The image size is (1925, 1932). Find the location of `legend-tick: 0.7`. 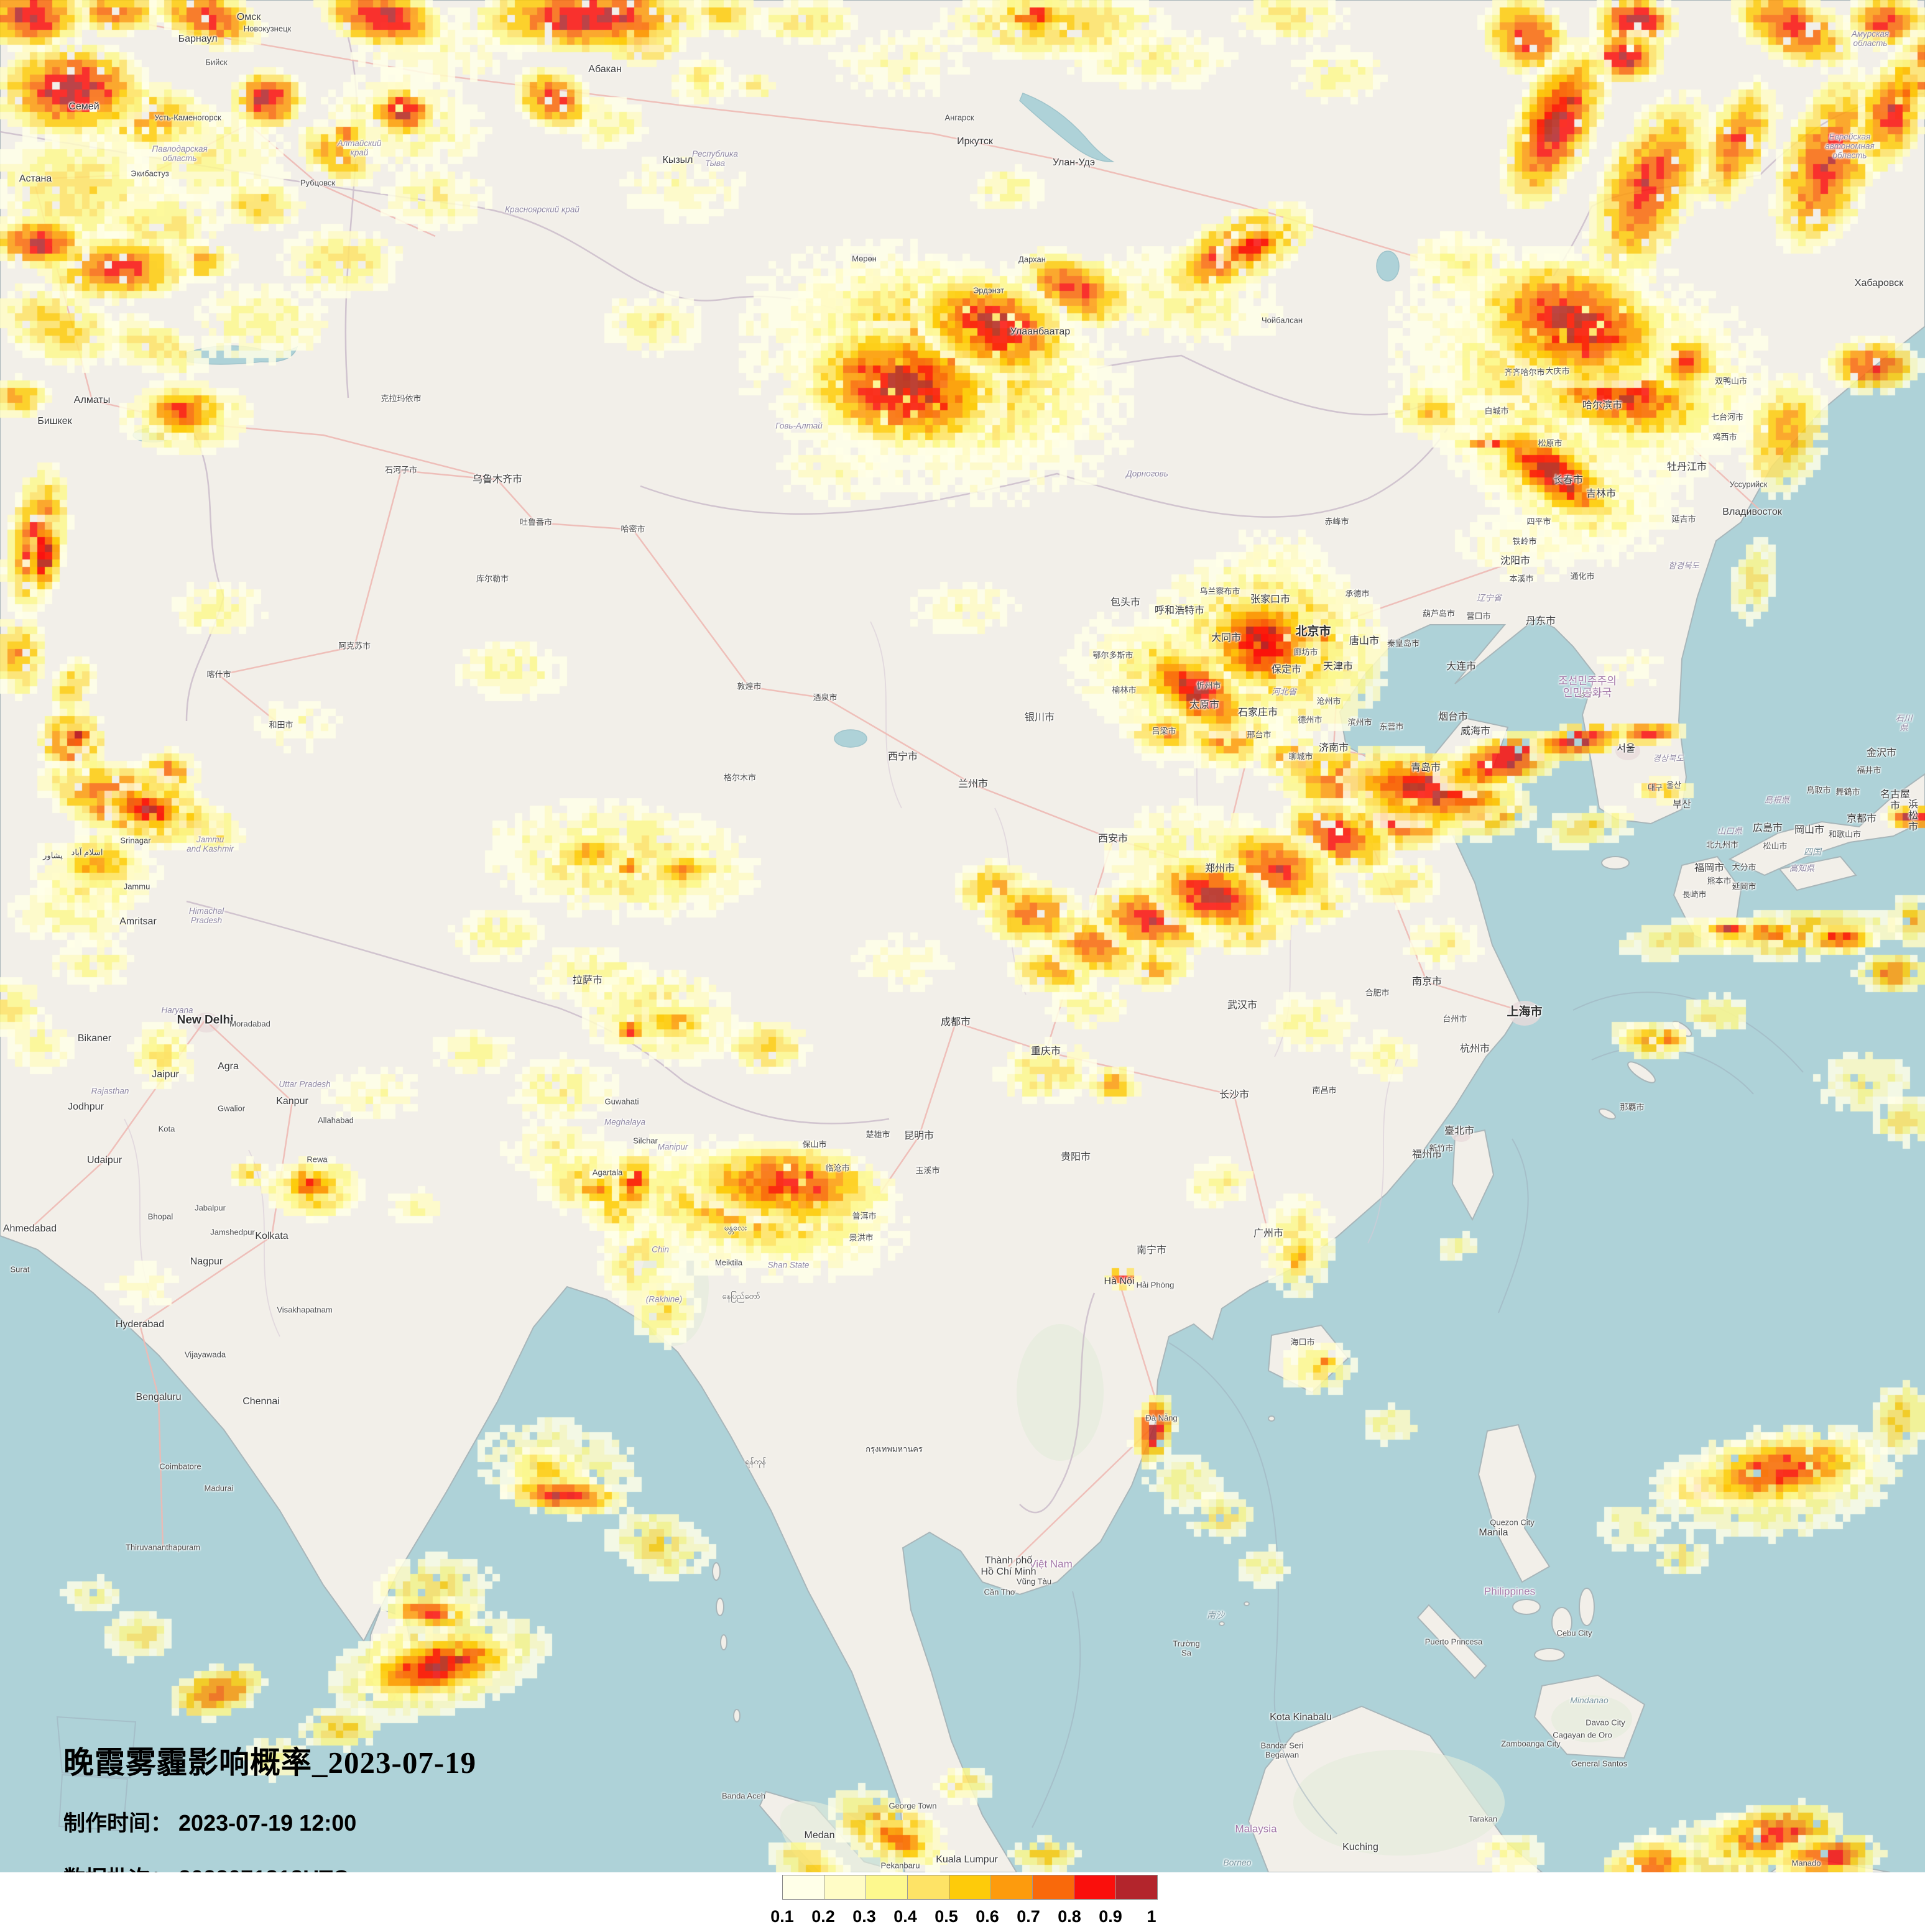

legend-tick: 0.7 is located at coordinates (1028, 1916).